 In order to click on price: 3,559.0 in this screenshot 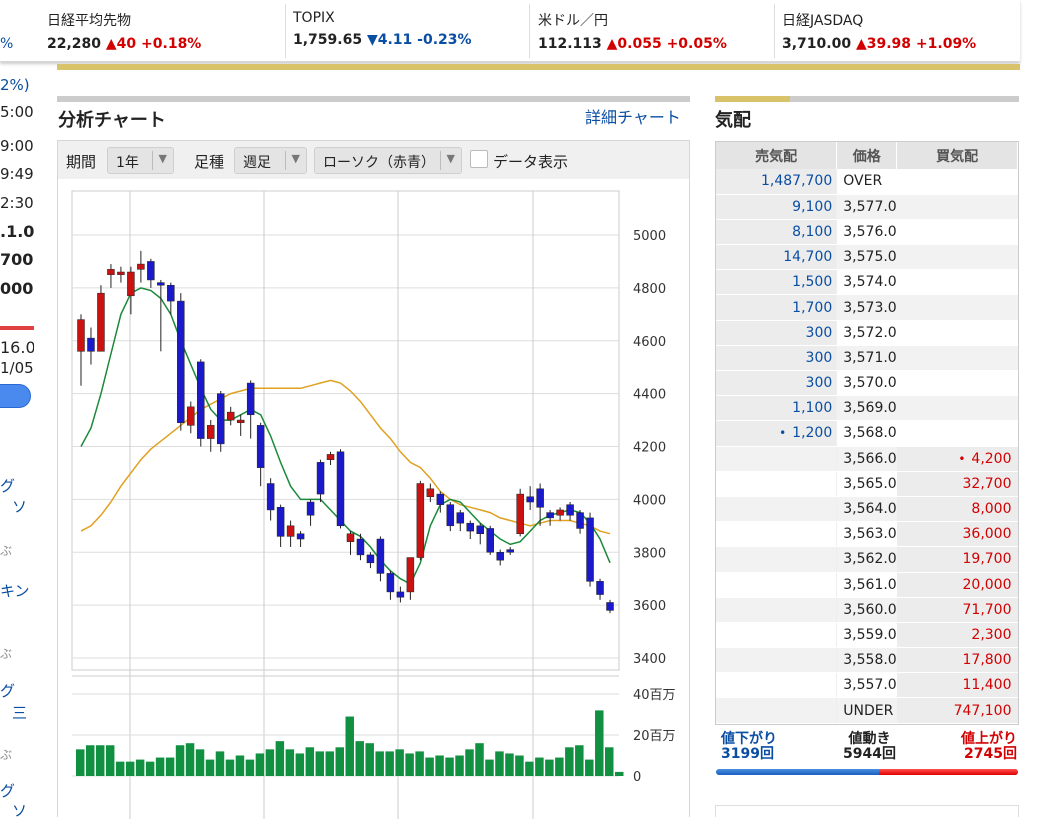, I will do `click(866, 635)`.